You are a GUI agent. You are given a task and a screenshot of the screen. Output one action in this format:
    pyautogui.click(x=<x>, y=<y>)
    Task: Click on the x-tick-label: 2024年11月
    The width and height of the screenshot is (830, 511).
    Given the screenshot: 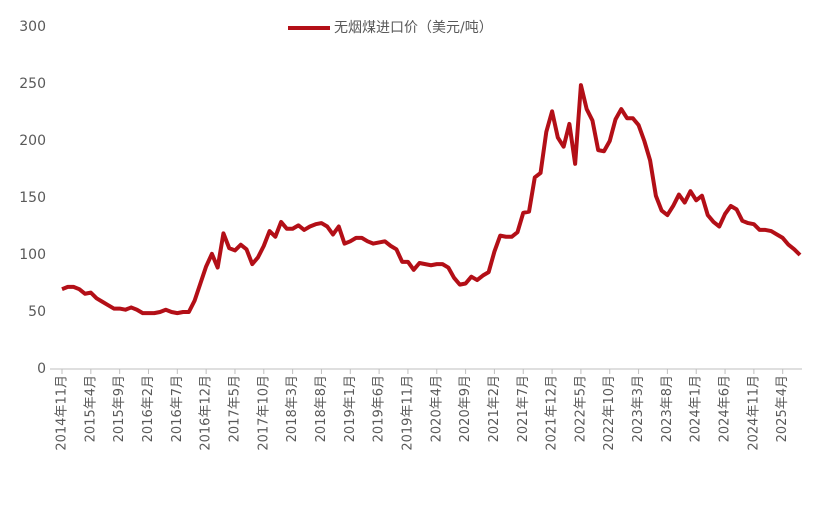 What is the action you would take?
    pyautogui.click(x=753, y=413)
    